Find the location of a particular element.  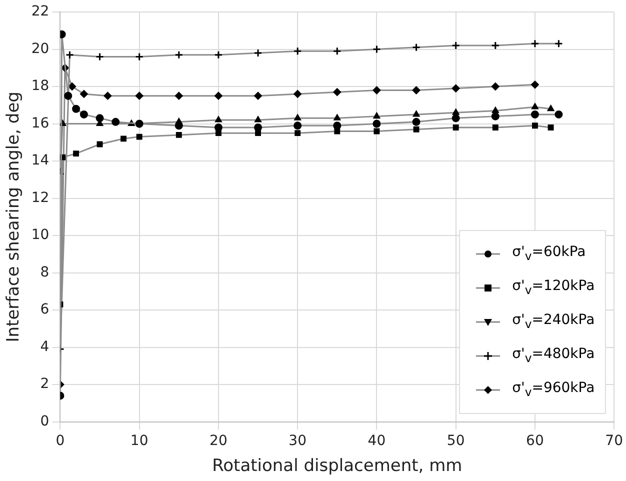

legend-label: σ'$_{v}$=240kPa is located at coordinates (553, 322).